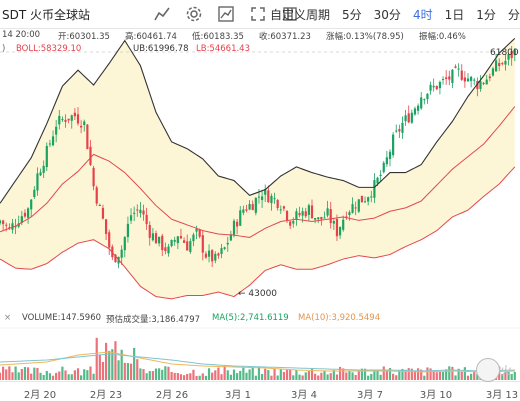  Describe the element at coordinates (513, 15) in the screenshot. I see `period-timeline: 分时` at that location.